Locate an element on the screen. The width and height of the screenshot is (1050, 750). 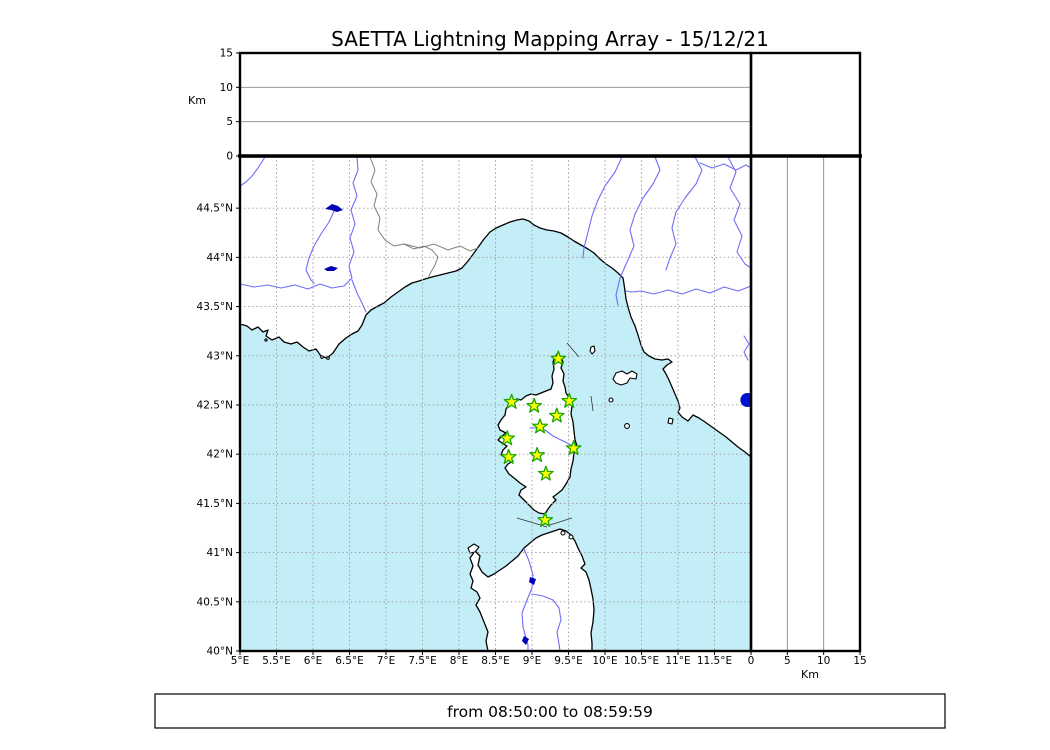
island-frioul is located at coordinates (266, 340).